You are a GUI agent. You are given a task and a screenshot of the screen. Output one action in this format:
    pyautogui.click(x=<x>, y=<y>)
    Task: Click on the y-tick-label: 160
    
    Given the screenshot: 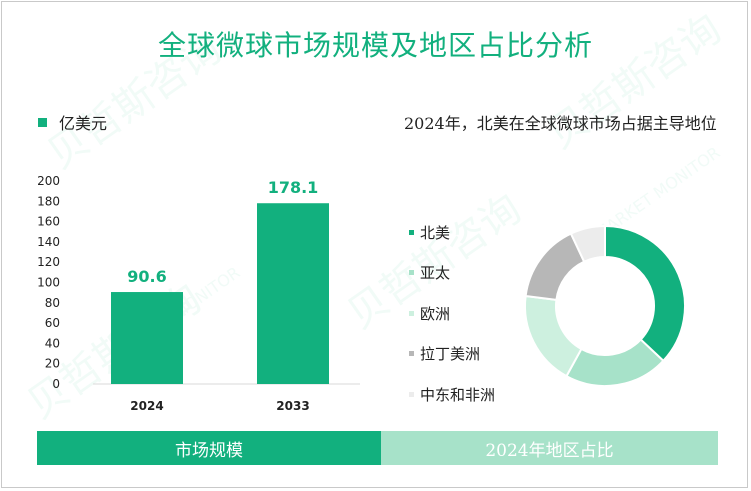 What is the action you would take?
    pyautogui.click(x=48, y=222)
    